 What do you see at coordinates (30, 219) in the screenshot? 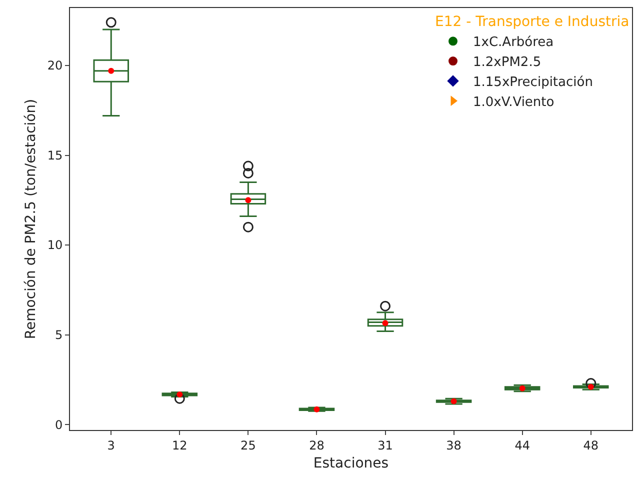
I see `y-axis-title: Remoción de PM2.5 (ton/estación)` at bounding box center [30, 219].